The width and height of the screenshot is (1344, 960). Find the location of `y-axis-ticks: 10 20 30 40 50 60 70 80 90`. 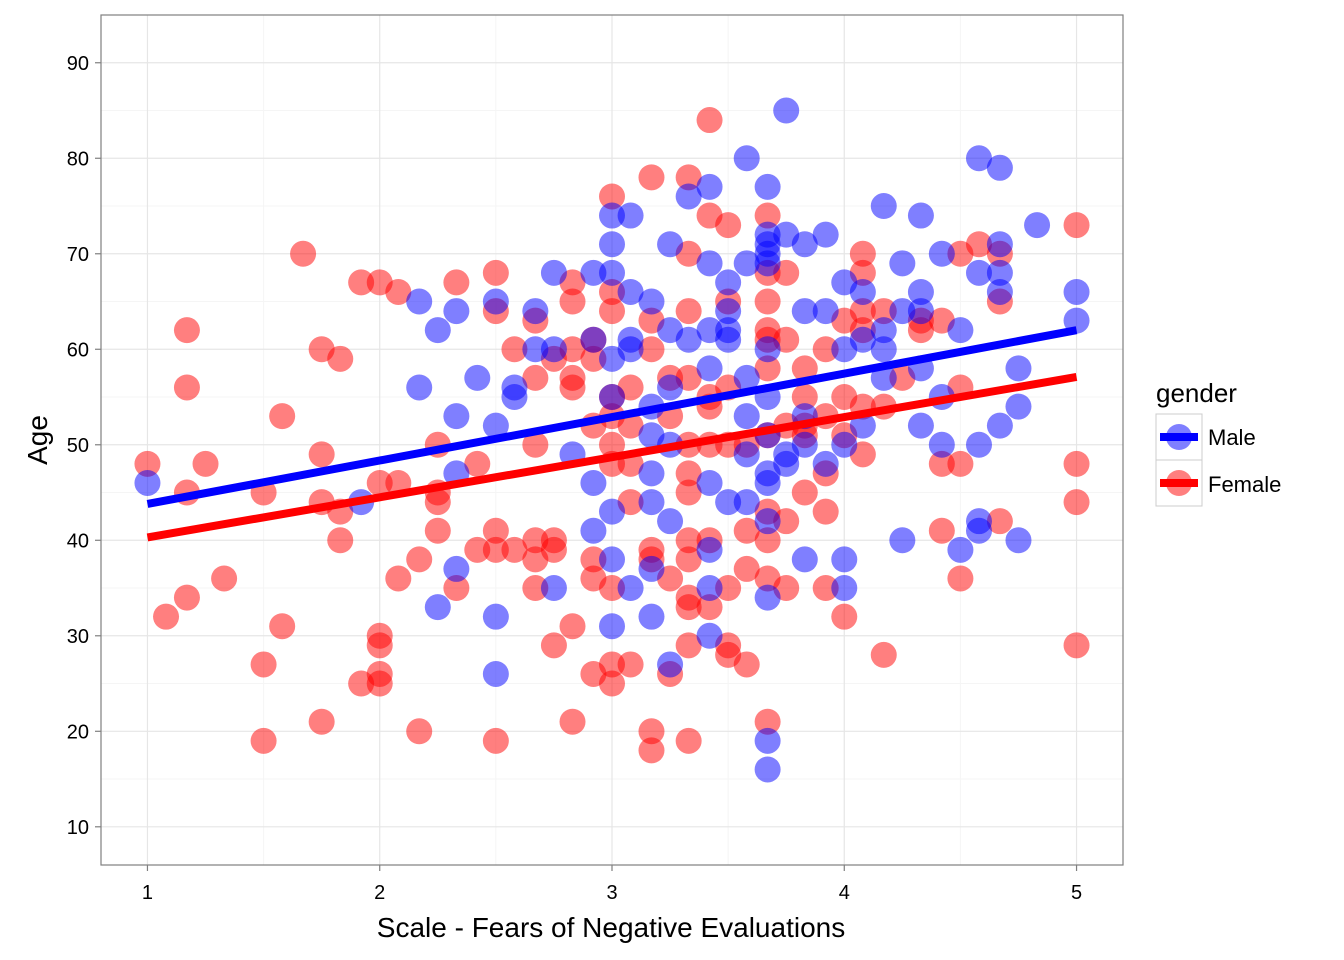

y-axis-ticks: 10 20 30 40 50 60 70 80 90 is located at coordinates (84, 446).